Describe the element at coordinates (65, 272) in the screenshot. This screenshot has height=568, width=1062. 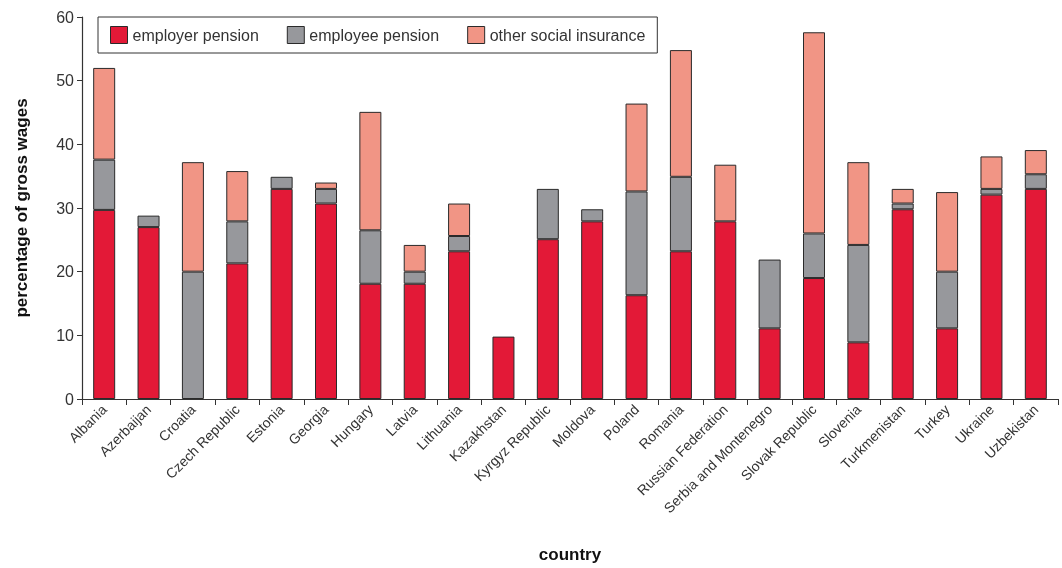
I see `y-tick-label: 20` at that location.